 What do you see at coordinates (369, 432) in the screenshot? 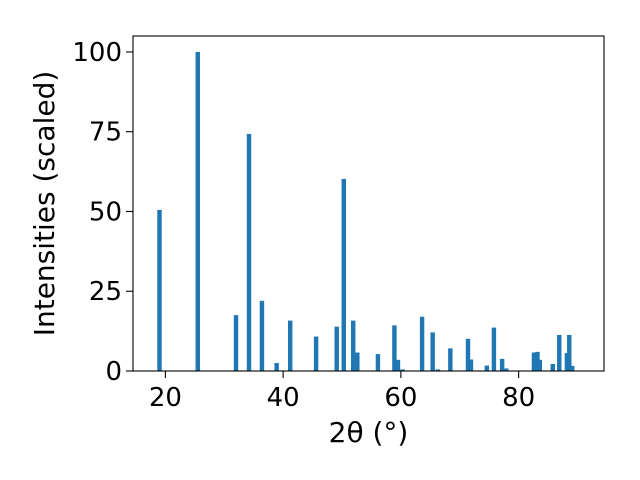
I see `x-axis-label: 2θ (°)` at bounding box center [369, 432].